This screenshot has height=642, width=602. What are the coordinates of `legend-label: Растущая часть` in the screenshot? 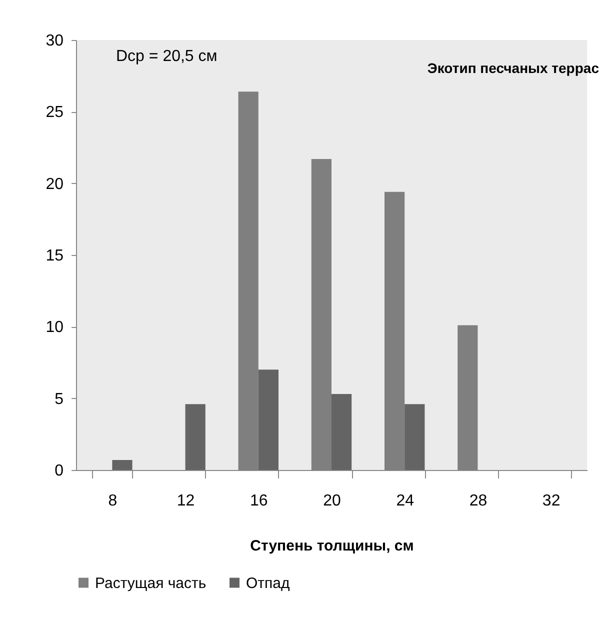 It's located at (150, 583).